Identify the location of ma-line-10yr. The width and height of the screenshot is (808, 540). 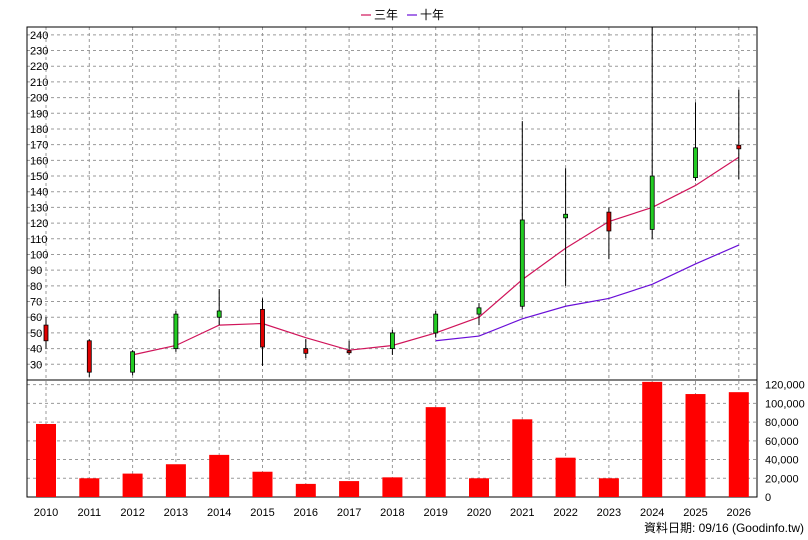
(587, 293).